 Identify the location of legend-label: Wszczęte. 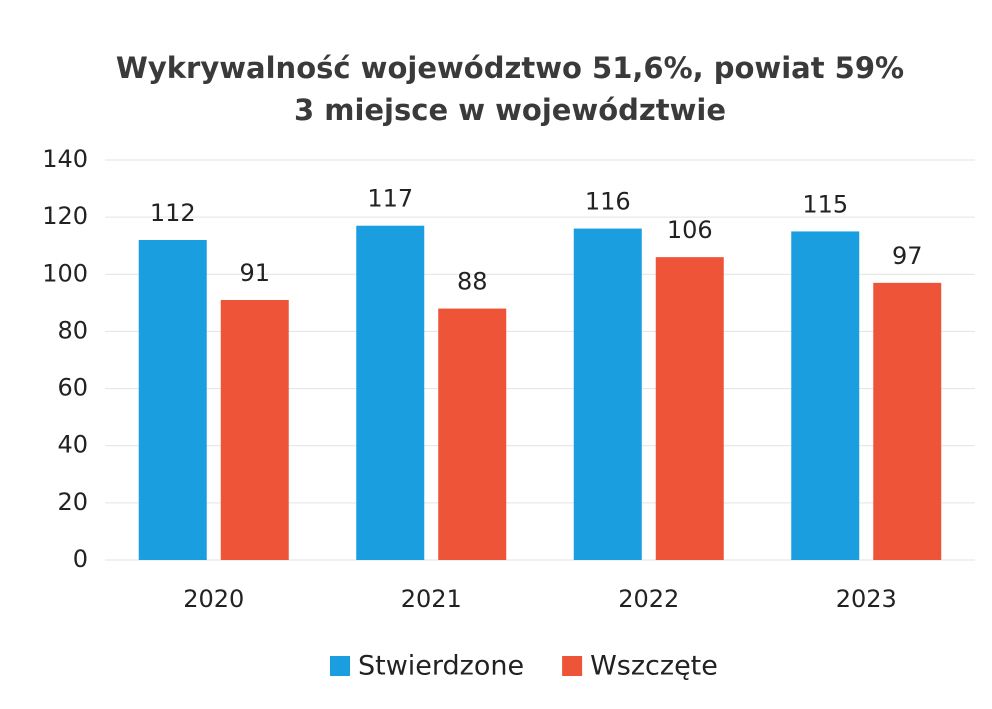
(654, 666).